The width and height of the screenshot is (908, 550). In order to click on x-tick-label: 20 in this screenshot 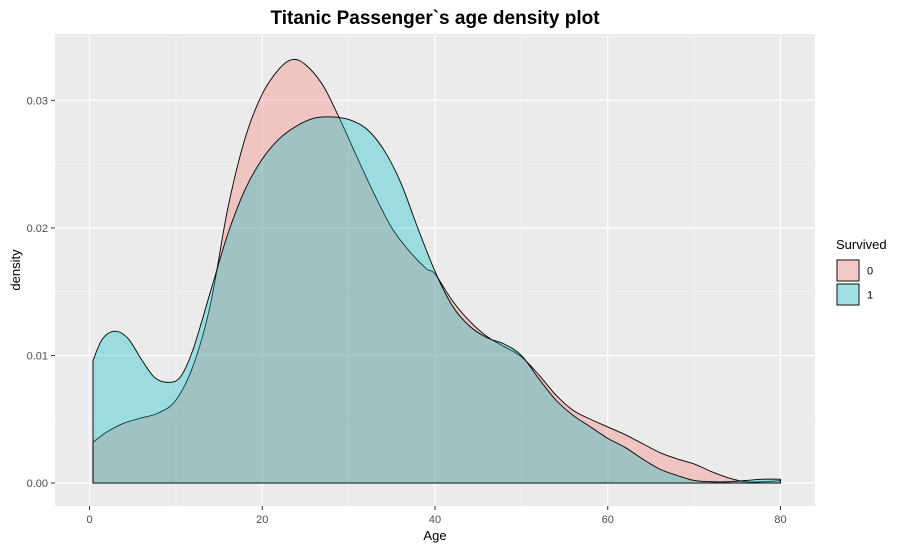, I will do `click(262, 520)`.